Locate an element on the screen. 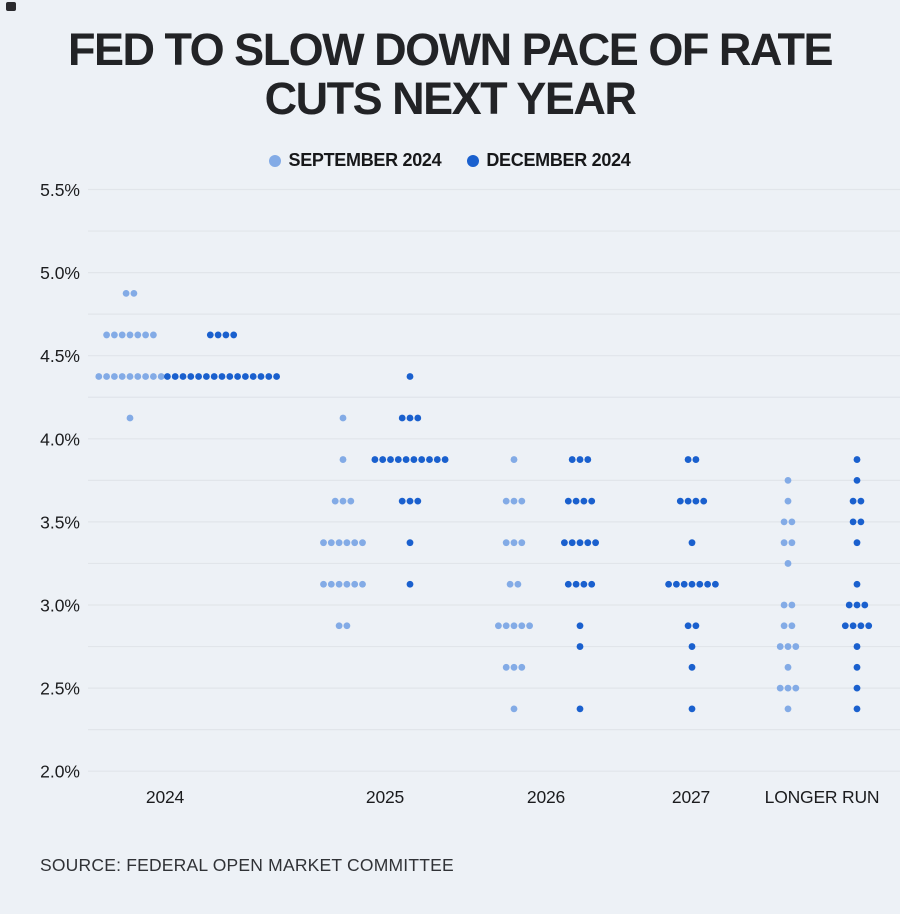 The image size is (900, 914). y-axis-tick-label: 4.0% is located at coordinates (60, 439).